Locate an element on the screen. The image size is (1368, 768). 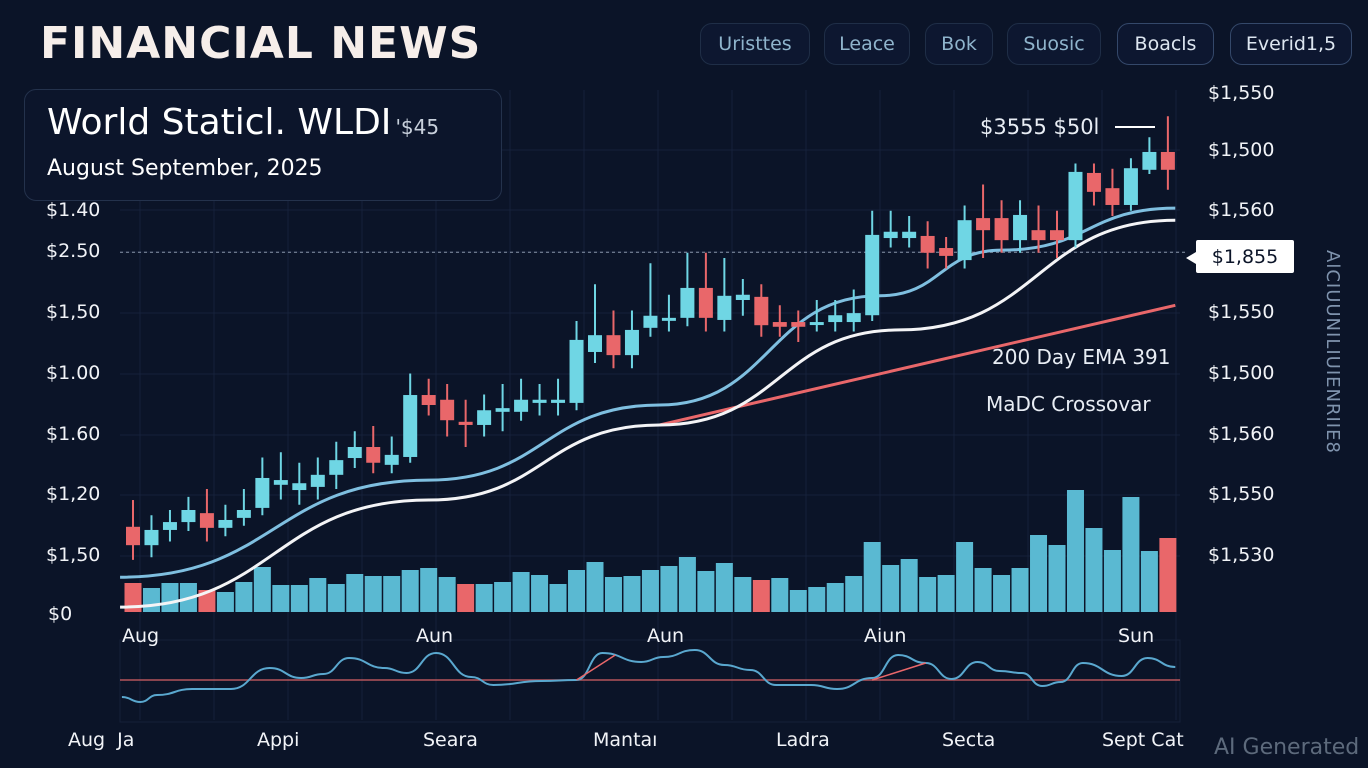
ema-label: 200 Day EMA 391 is located at coordinates (1081, 357).